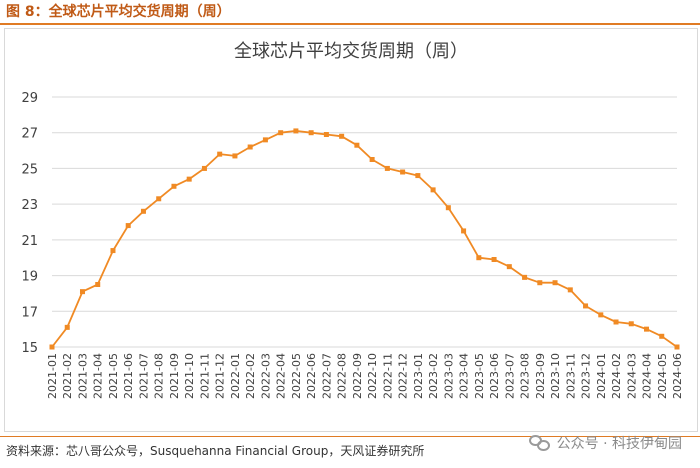 The image size is (700, 468). What do you see at coordinates (311, 376) in the screenshot?
I see `x-tick-label: 2022-06` at bounding box center [311, 376].